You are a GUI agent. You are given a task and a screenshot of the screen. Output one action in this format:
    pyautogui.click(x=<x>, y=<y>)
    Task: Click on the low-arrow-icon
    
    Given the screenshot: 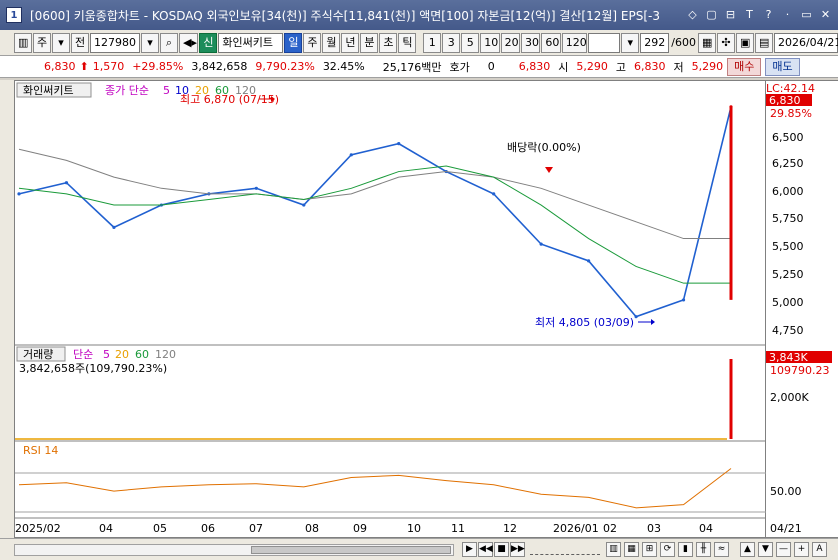 What is the action you would take?
    pyautogui.click(x=653, y=322)
    